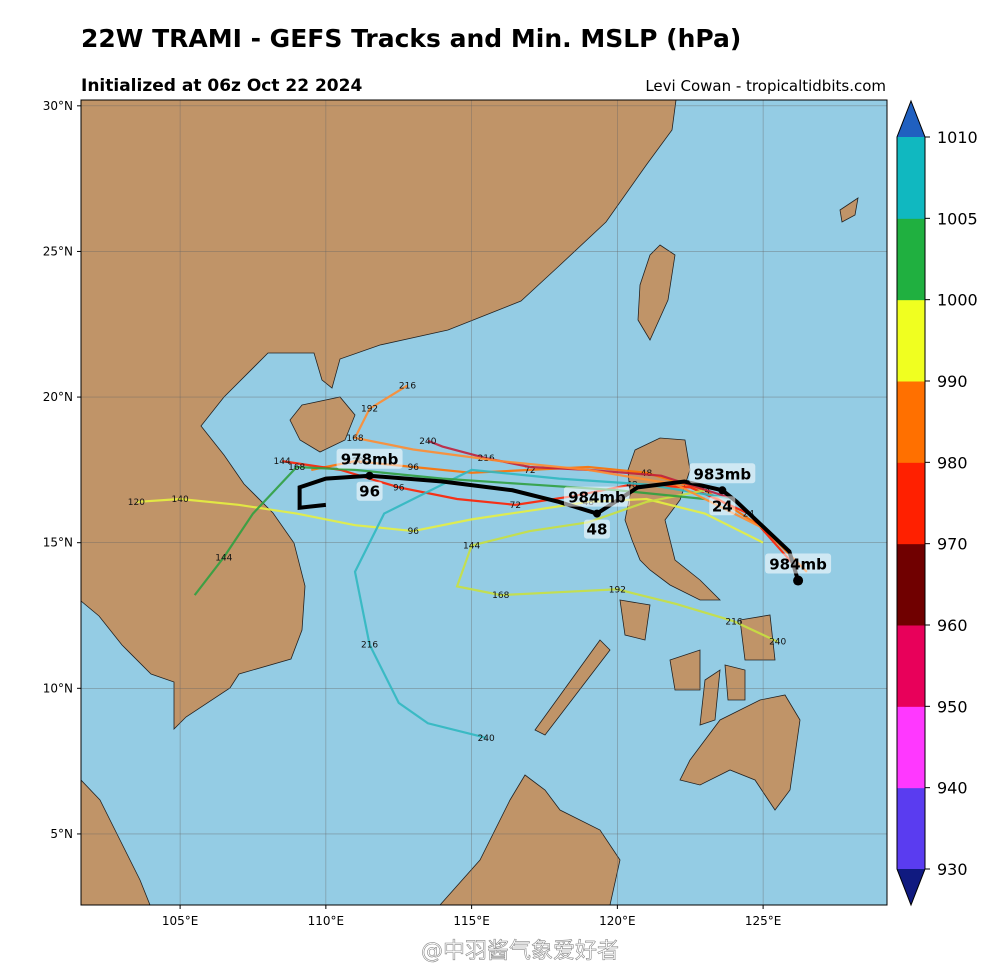  I want to click on colorbar-label: 980, so click(952, 462).